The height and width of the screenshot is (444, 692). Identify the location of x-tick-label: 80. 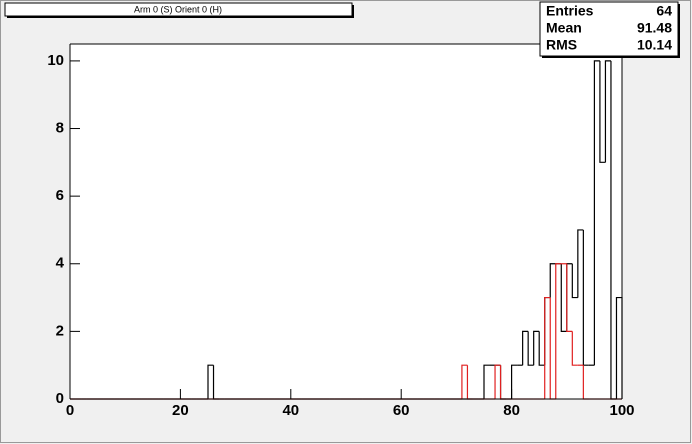
(511, 410).